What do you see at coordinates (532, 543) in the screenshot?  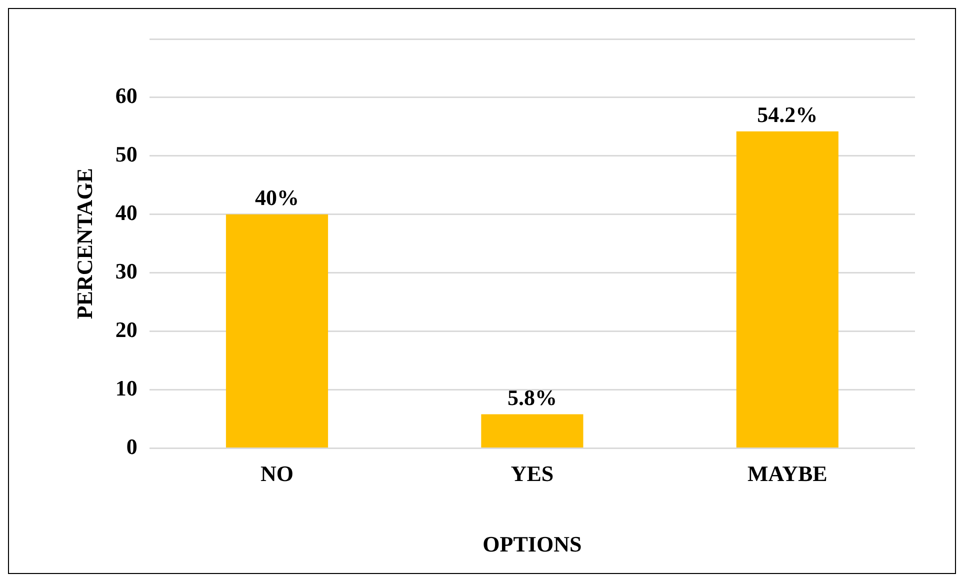 I see `x-axis-title: OPTIONS` at bounding box center [532, 543].